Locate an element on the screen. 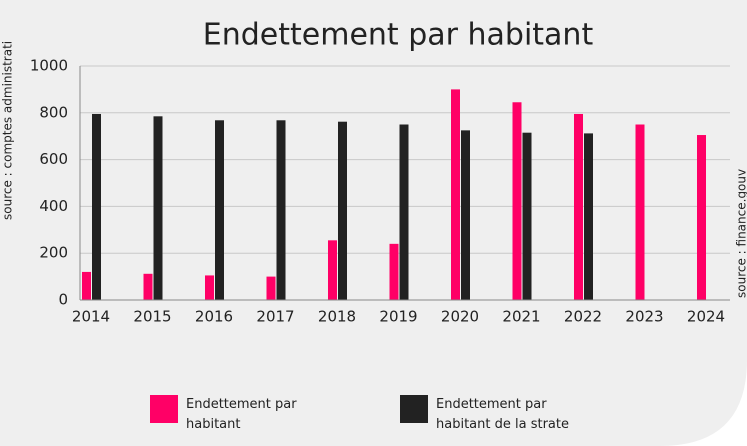 This screenshot has height=446, width=747. x-tick-label: 2020 is located at coordinates (460, 317).